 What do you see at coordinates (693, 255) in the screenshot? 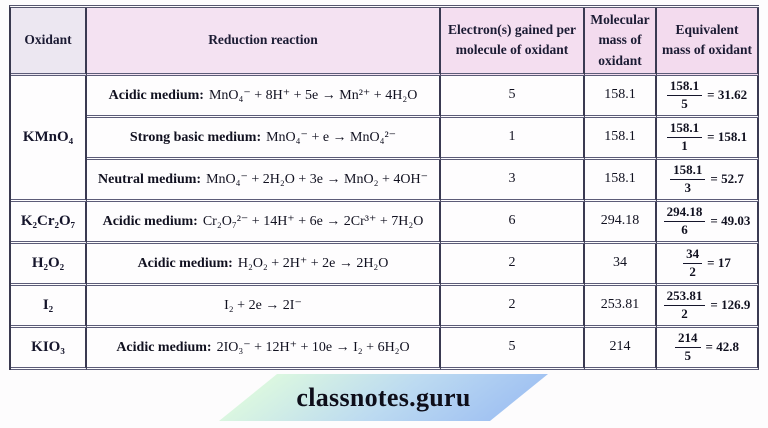
I see `fraction-numerator: 34` at bounding box center [693, 255].